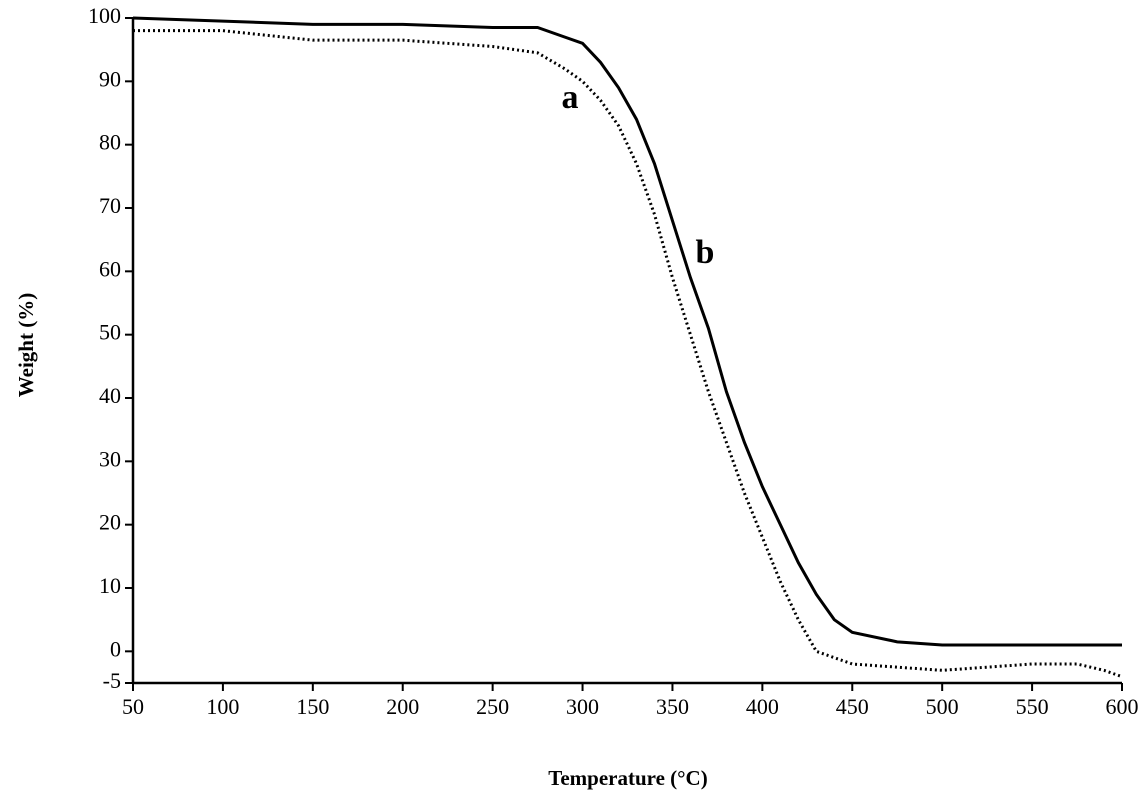  What do you see at coordinates (110, 268) in the screenshot?
I see `y-tick-label: 60` at bounding box center [110, 268].